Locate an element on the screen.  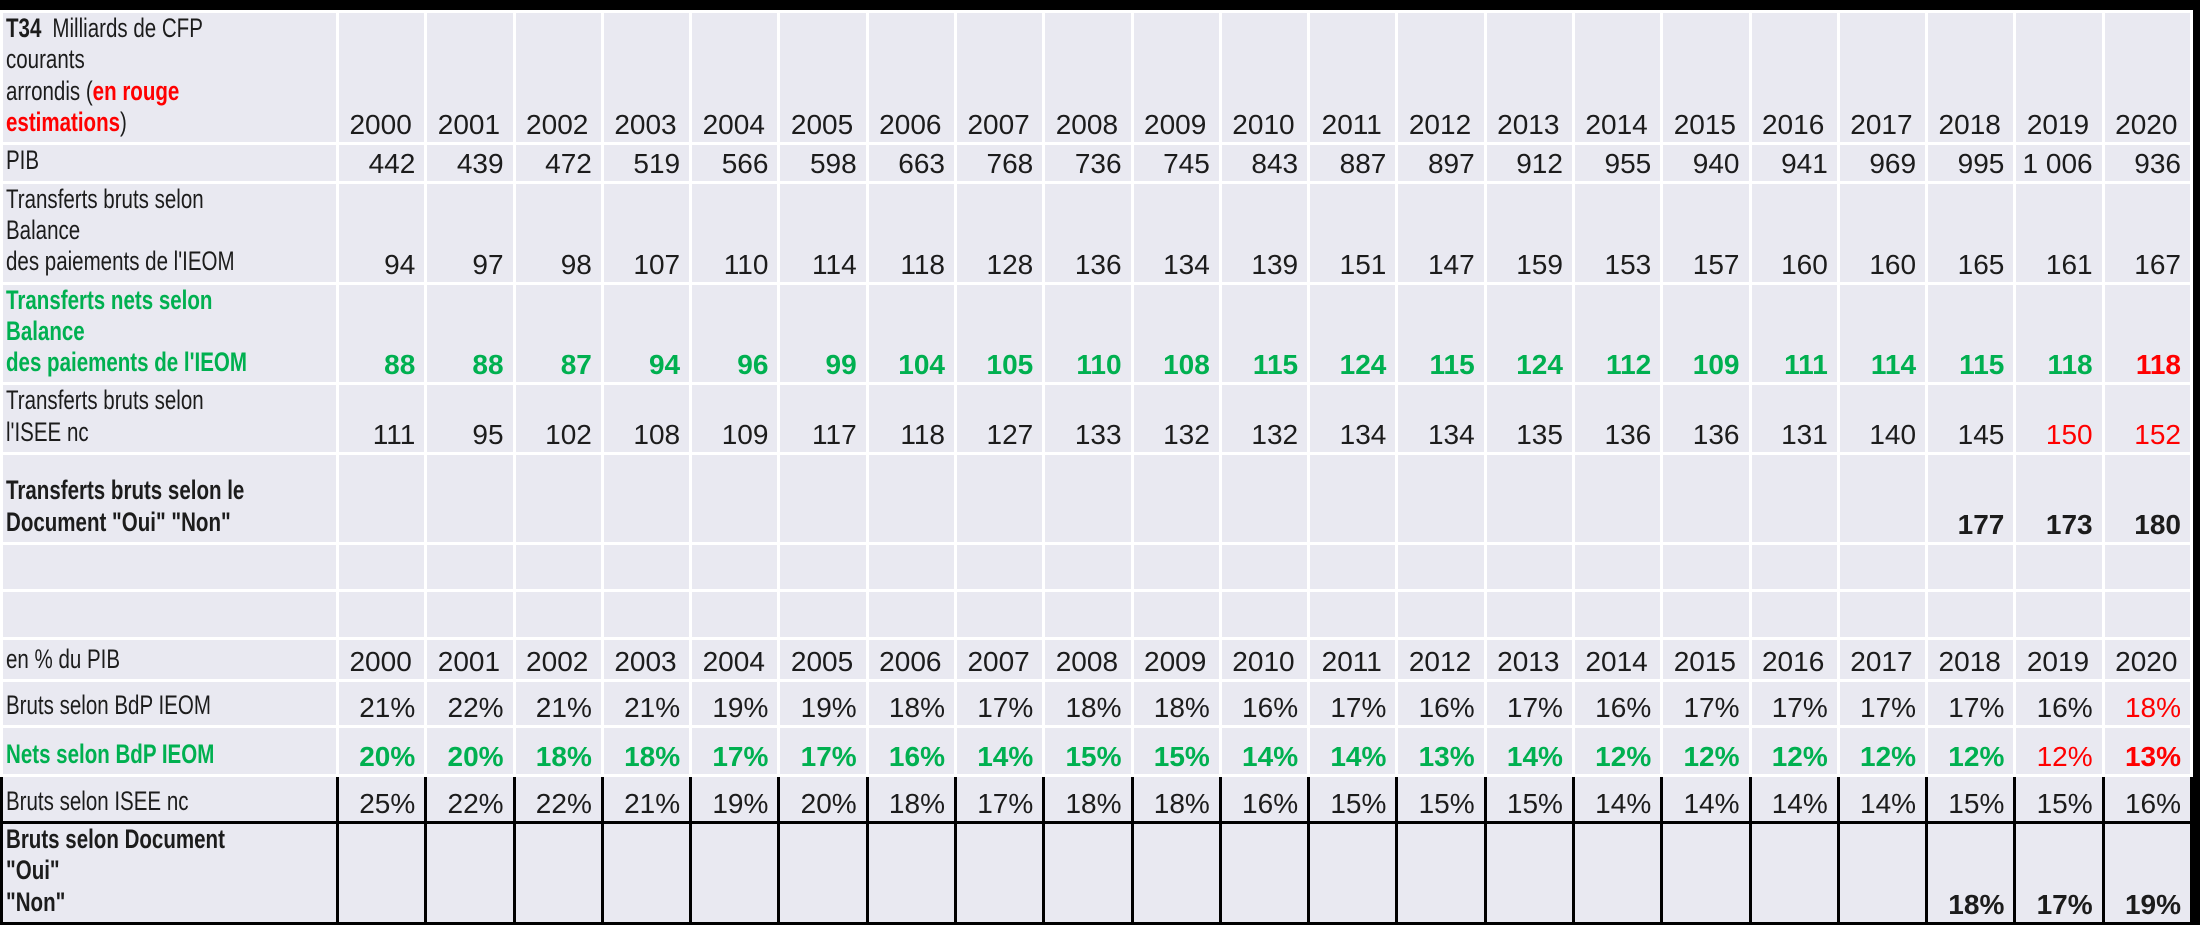
cell-pib-2006: 663 is located at coordinates (911, 163).